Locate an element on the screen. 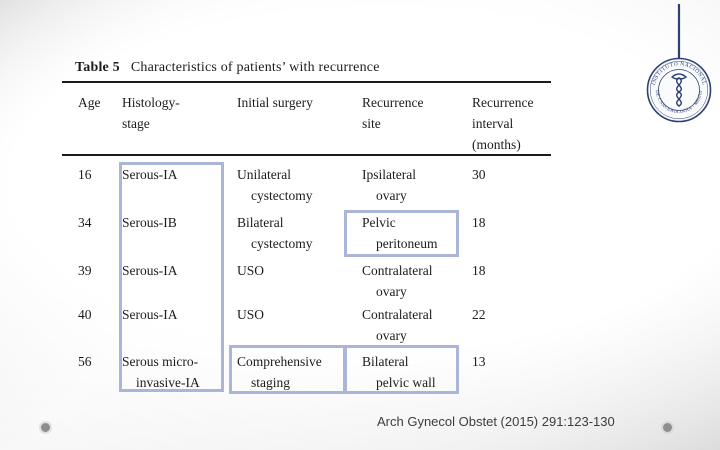 Image resolution: width=720 pixels, height=450 pixels. cell-age: 34 is located at coordinates (85, 222).